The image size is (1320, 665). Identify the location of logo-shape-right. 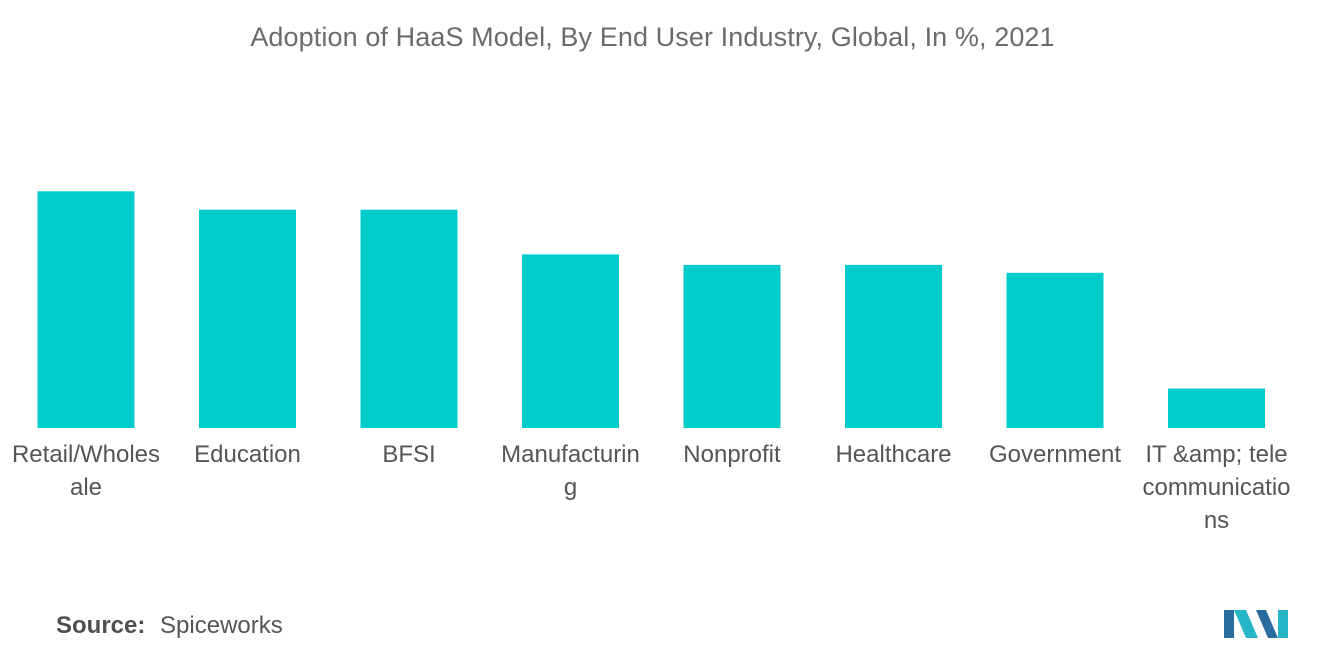
(1283, 624).